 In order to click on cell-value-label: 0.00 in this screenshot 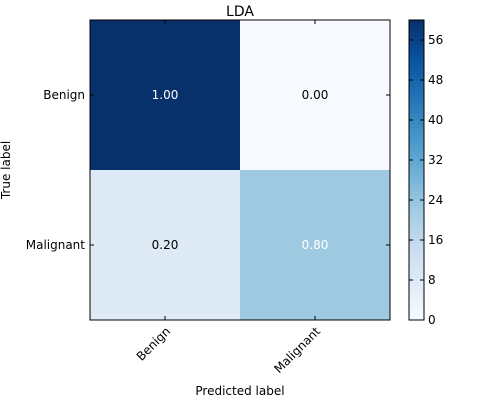, I will do `click(315, 95)`.